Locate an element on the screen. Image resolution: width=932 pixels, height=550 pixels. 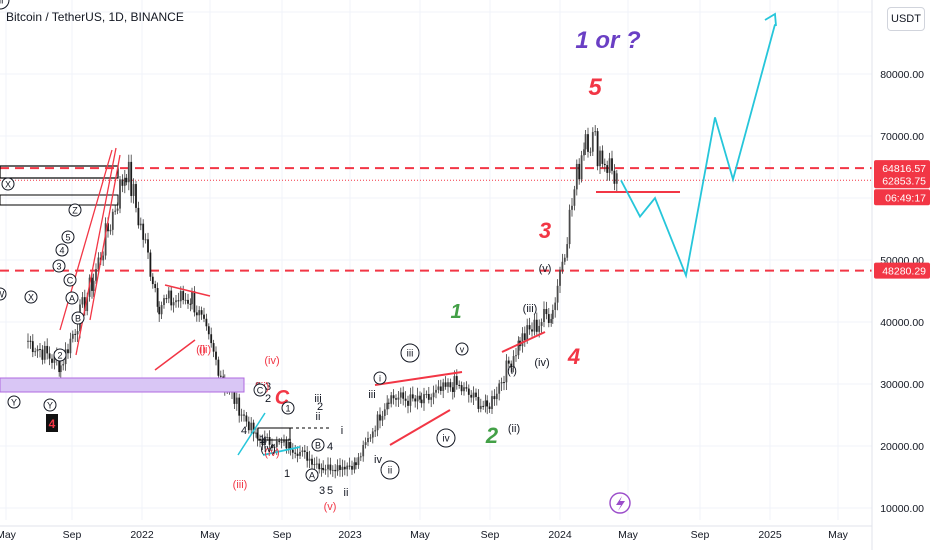
circled-wave-label: B is located at coordinates (78, 319).